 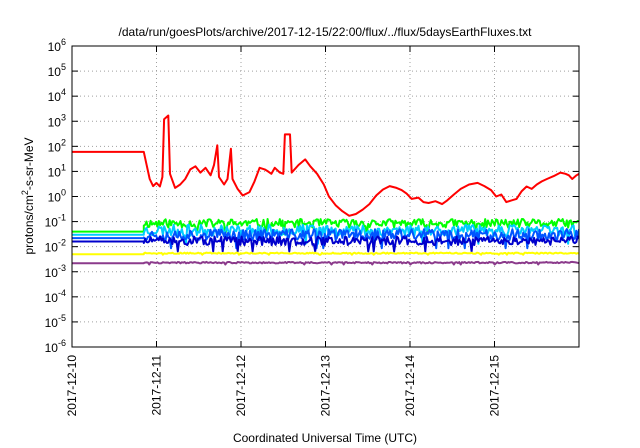 I want to click on y-tick-exponent: 3, so click(x=63, y=117).